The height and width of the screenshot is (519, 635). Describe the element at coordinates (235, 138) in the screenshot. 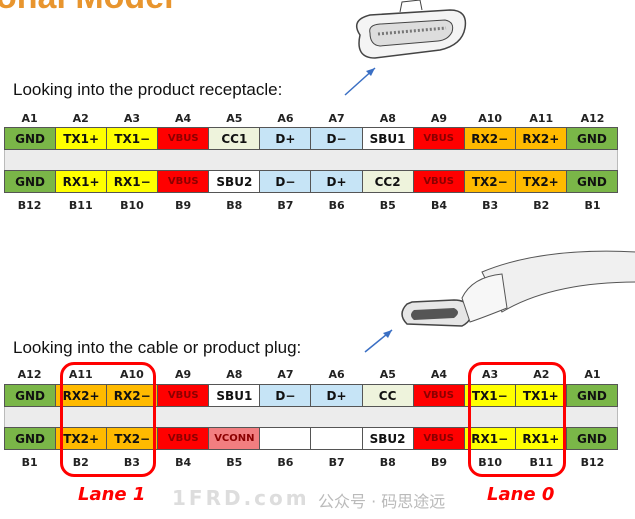

I see `pin-cell: CC1` at that location.